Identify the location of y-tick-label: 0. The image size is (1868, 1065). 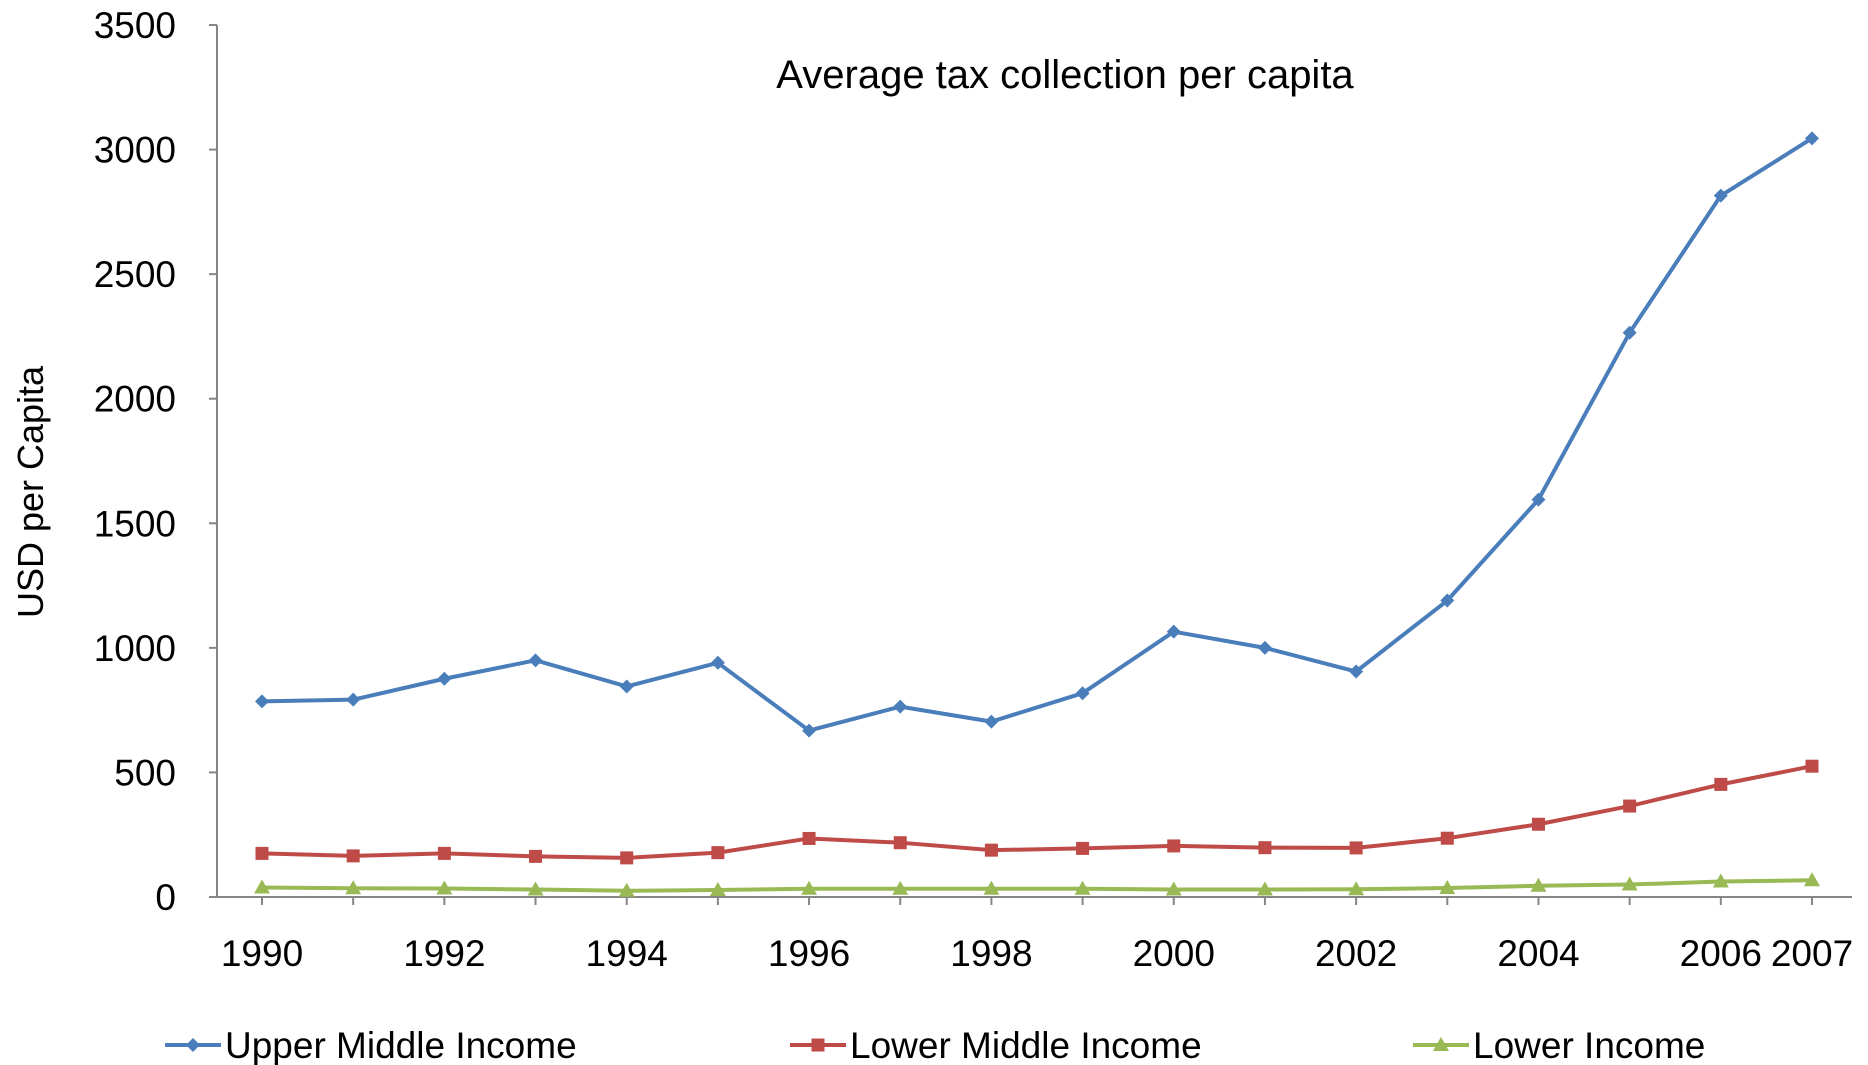
(165, 897).